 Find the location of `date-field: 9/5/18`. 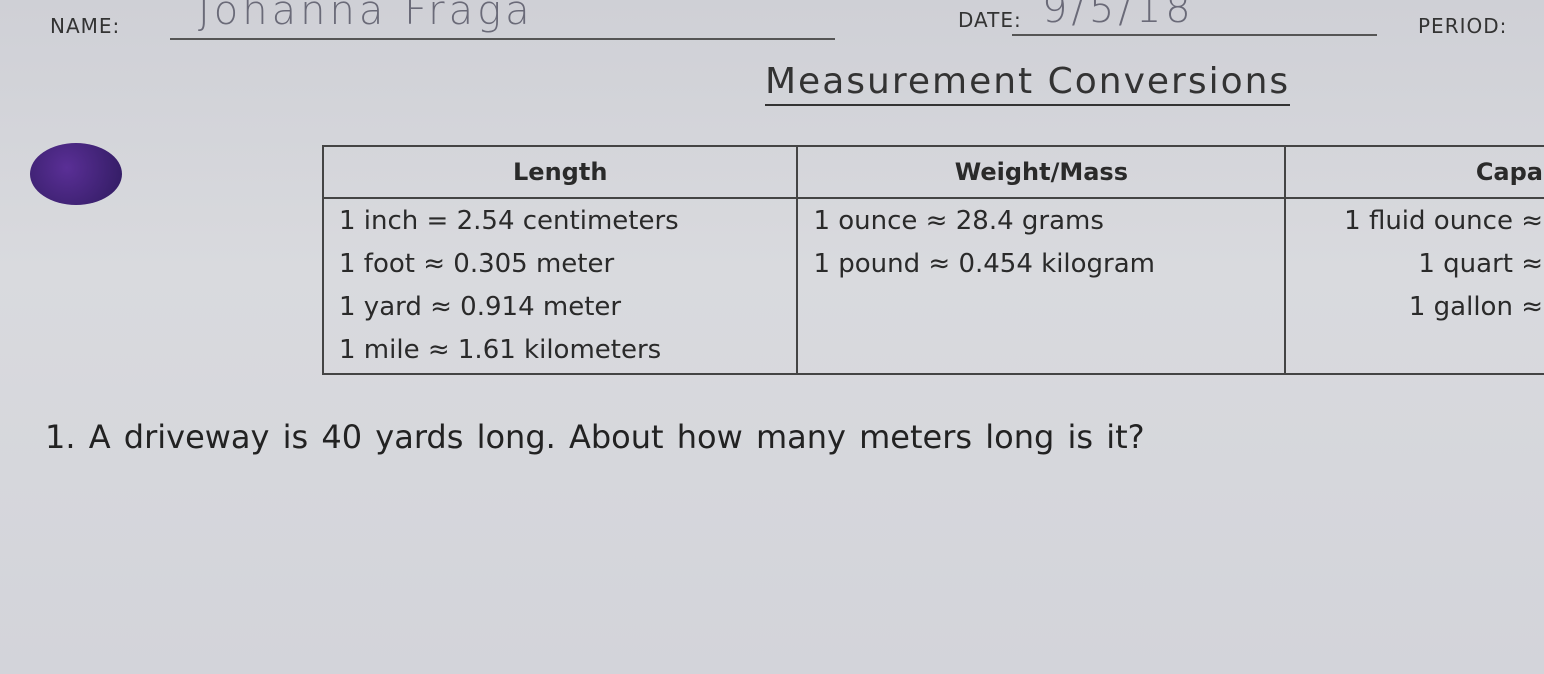

date-field: 9/5/18 is located at coordinates (1194, 18).